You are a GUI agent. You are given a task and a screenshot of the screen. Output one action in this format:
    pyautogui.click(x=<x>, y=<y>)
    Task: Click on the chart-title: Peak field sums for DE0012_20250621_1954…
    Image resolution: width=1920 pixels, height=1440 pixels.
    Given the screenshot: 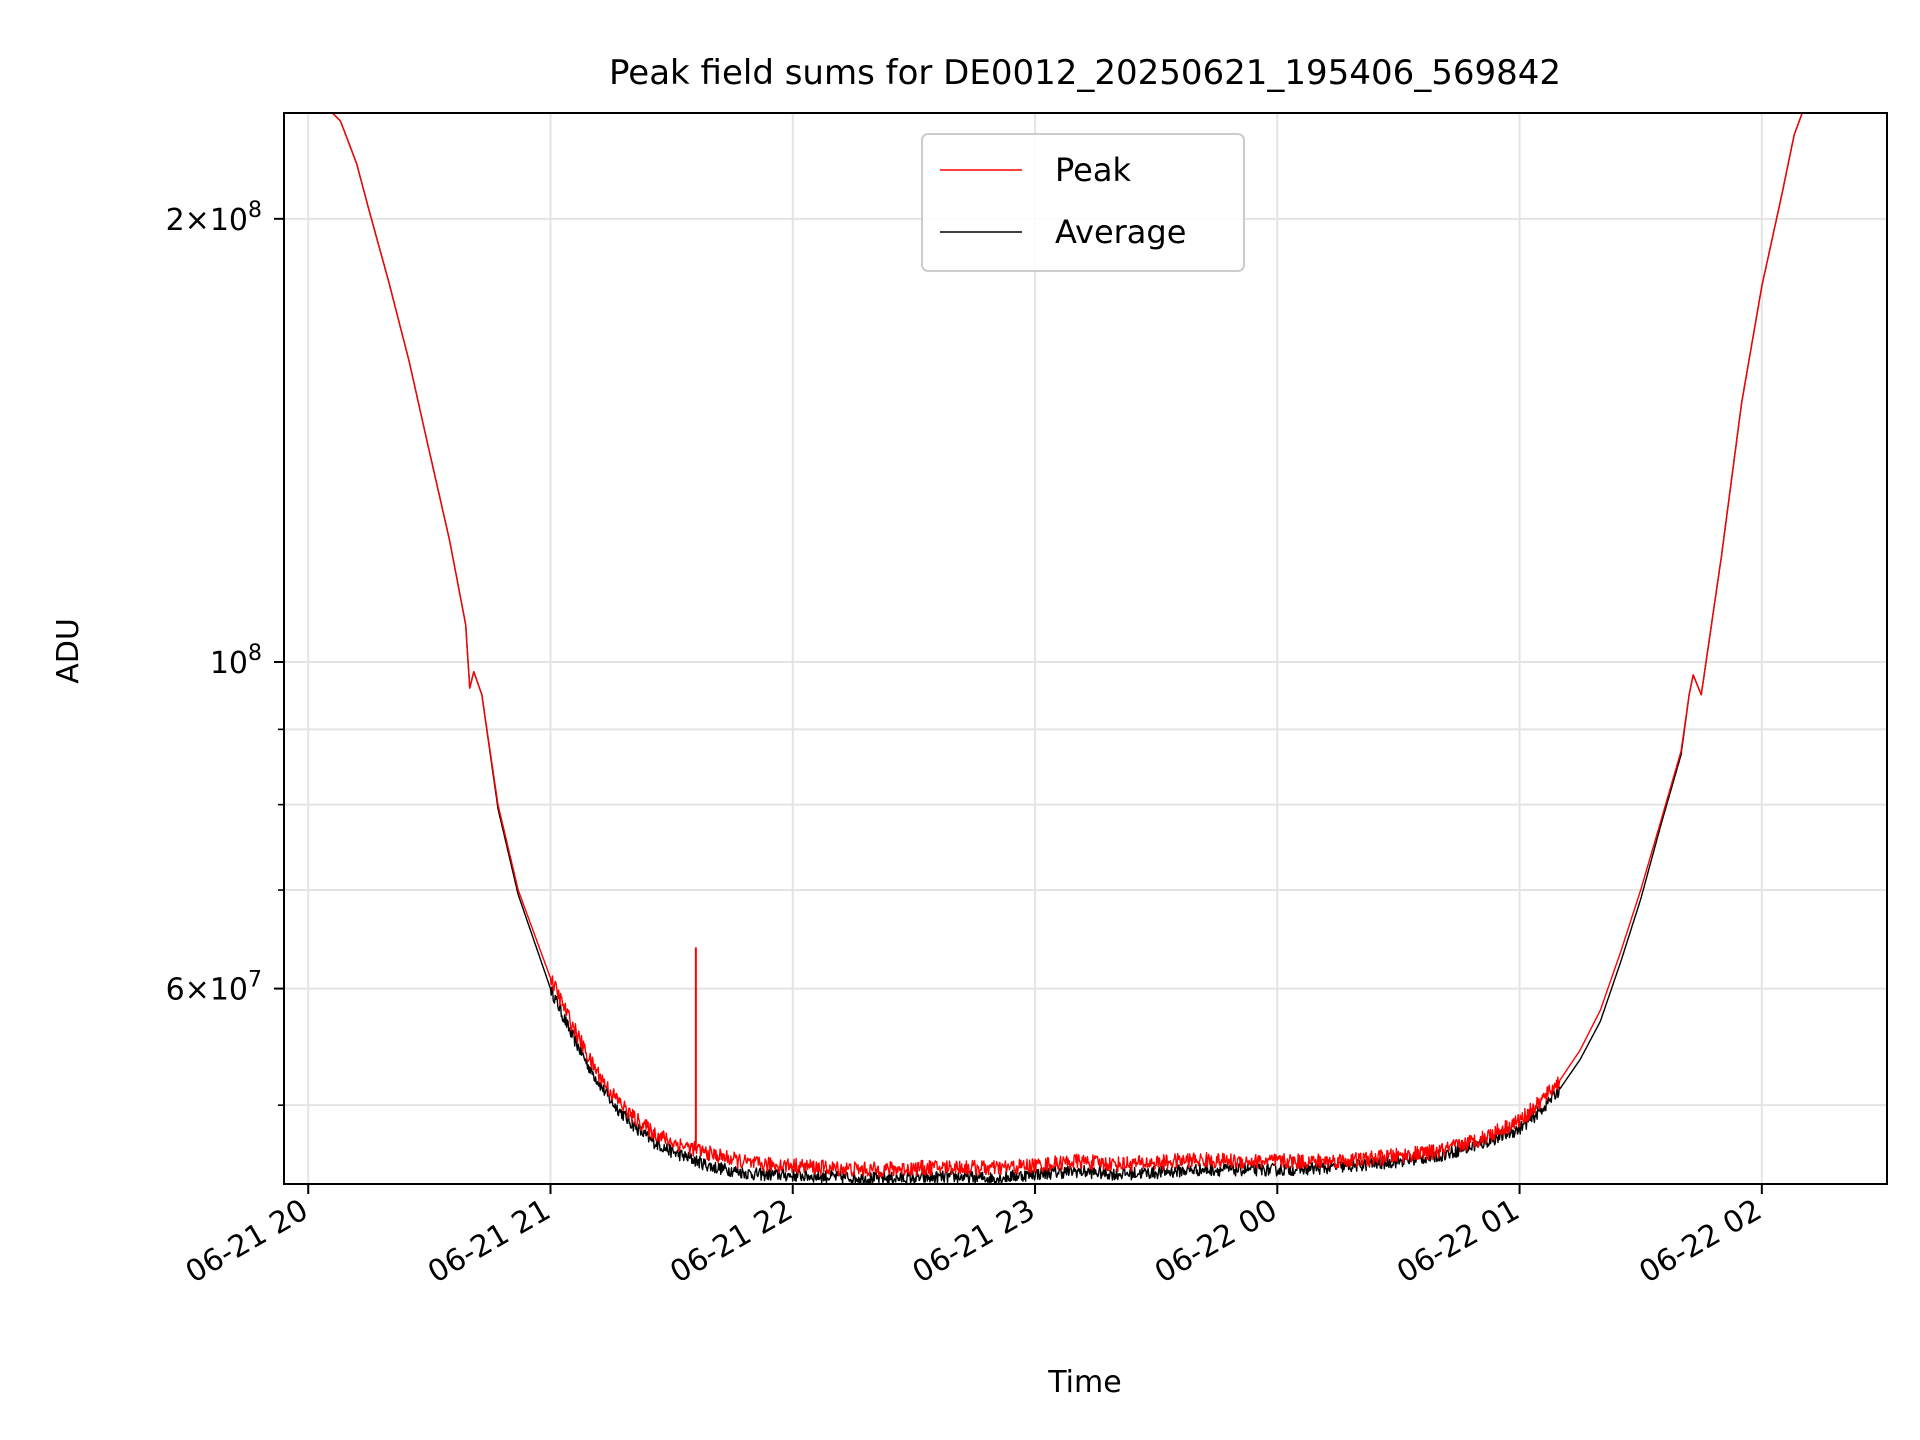 What is the action you would take?
    pyautogui.click(x=1085, y=73)
    